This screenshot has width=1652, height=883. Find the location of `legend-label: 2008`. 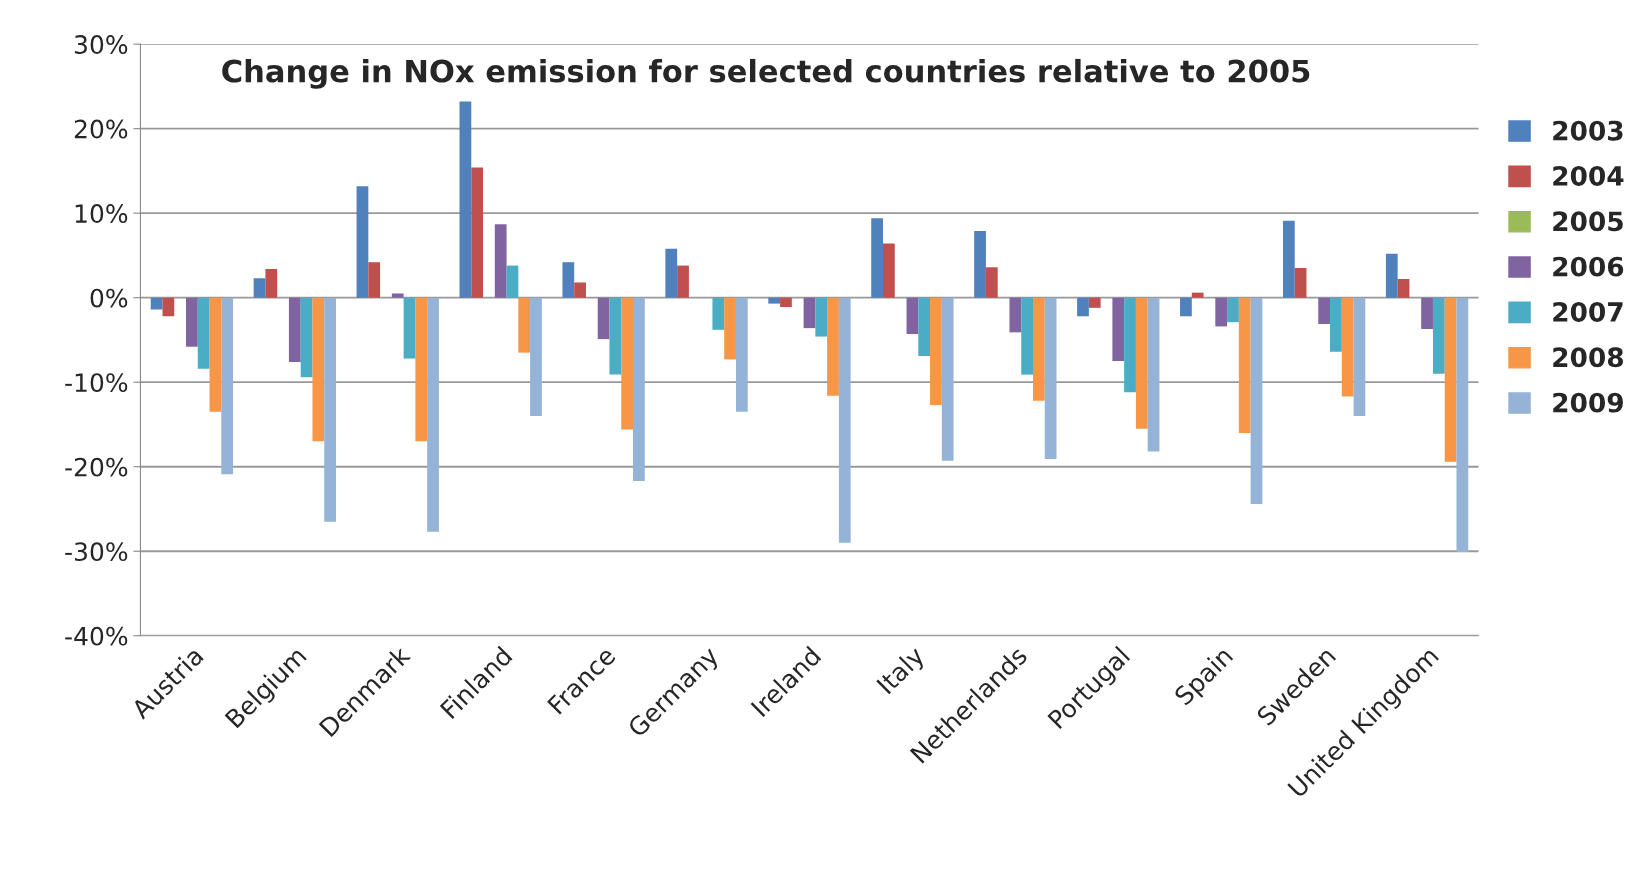

legend-label: 2008 is located at coordinates (1588, 357).